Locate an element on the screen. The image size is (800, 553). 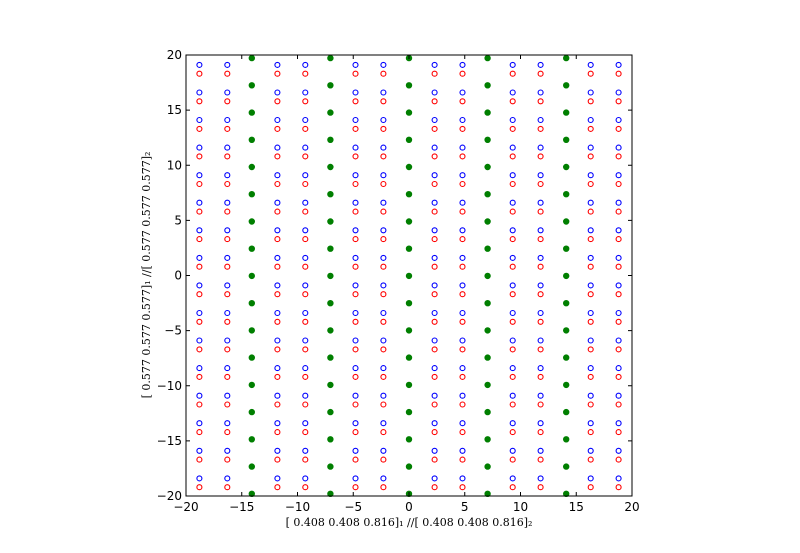
y-tick-label: −20 is located at coordinates (169, 496).